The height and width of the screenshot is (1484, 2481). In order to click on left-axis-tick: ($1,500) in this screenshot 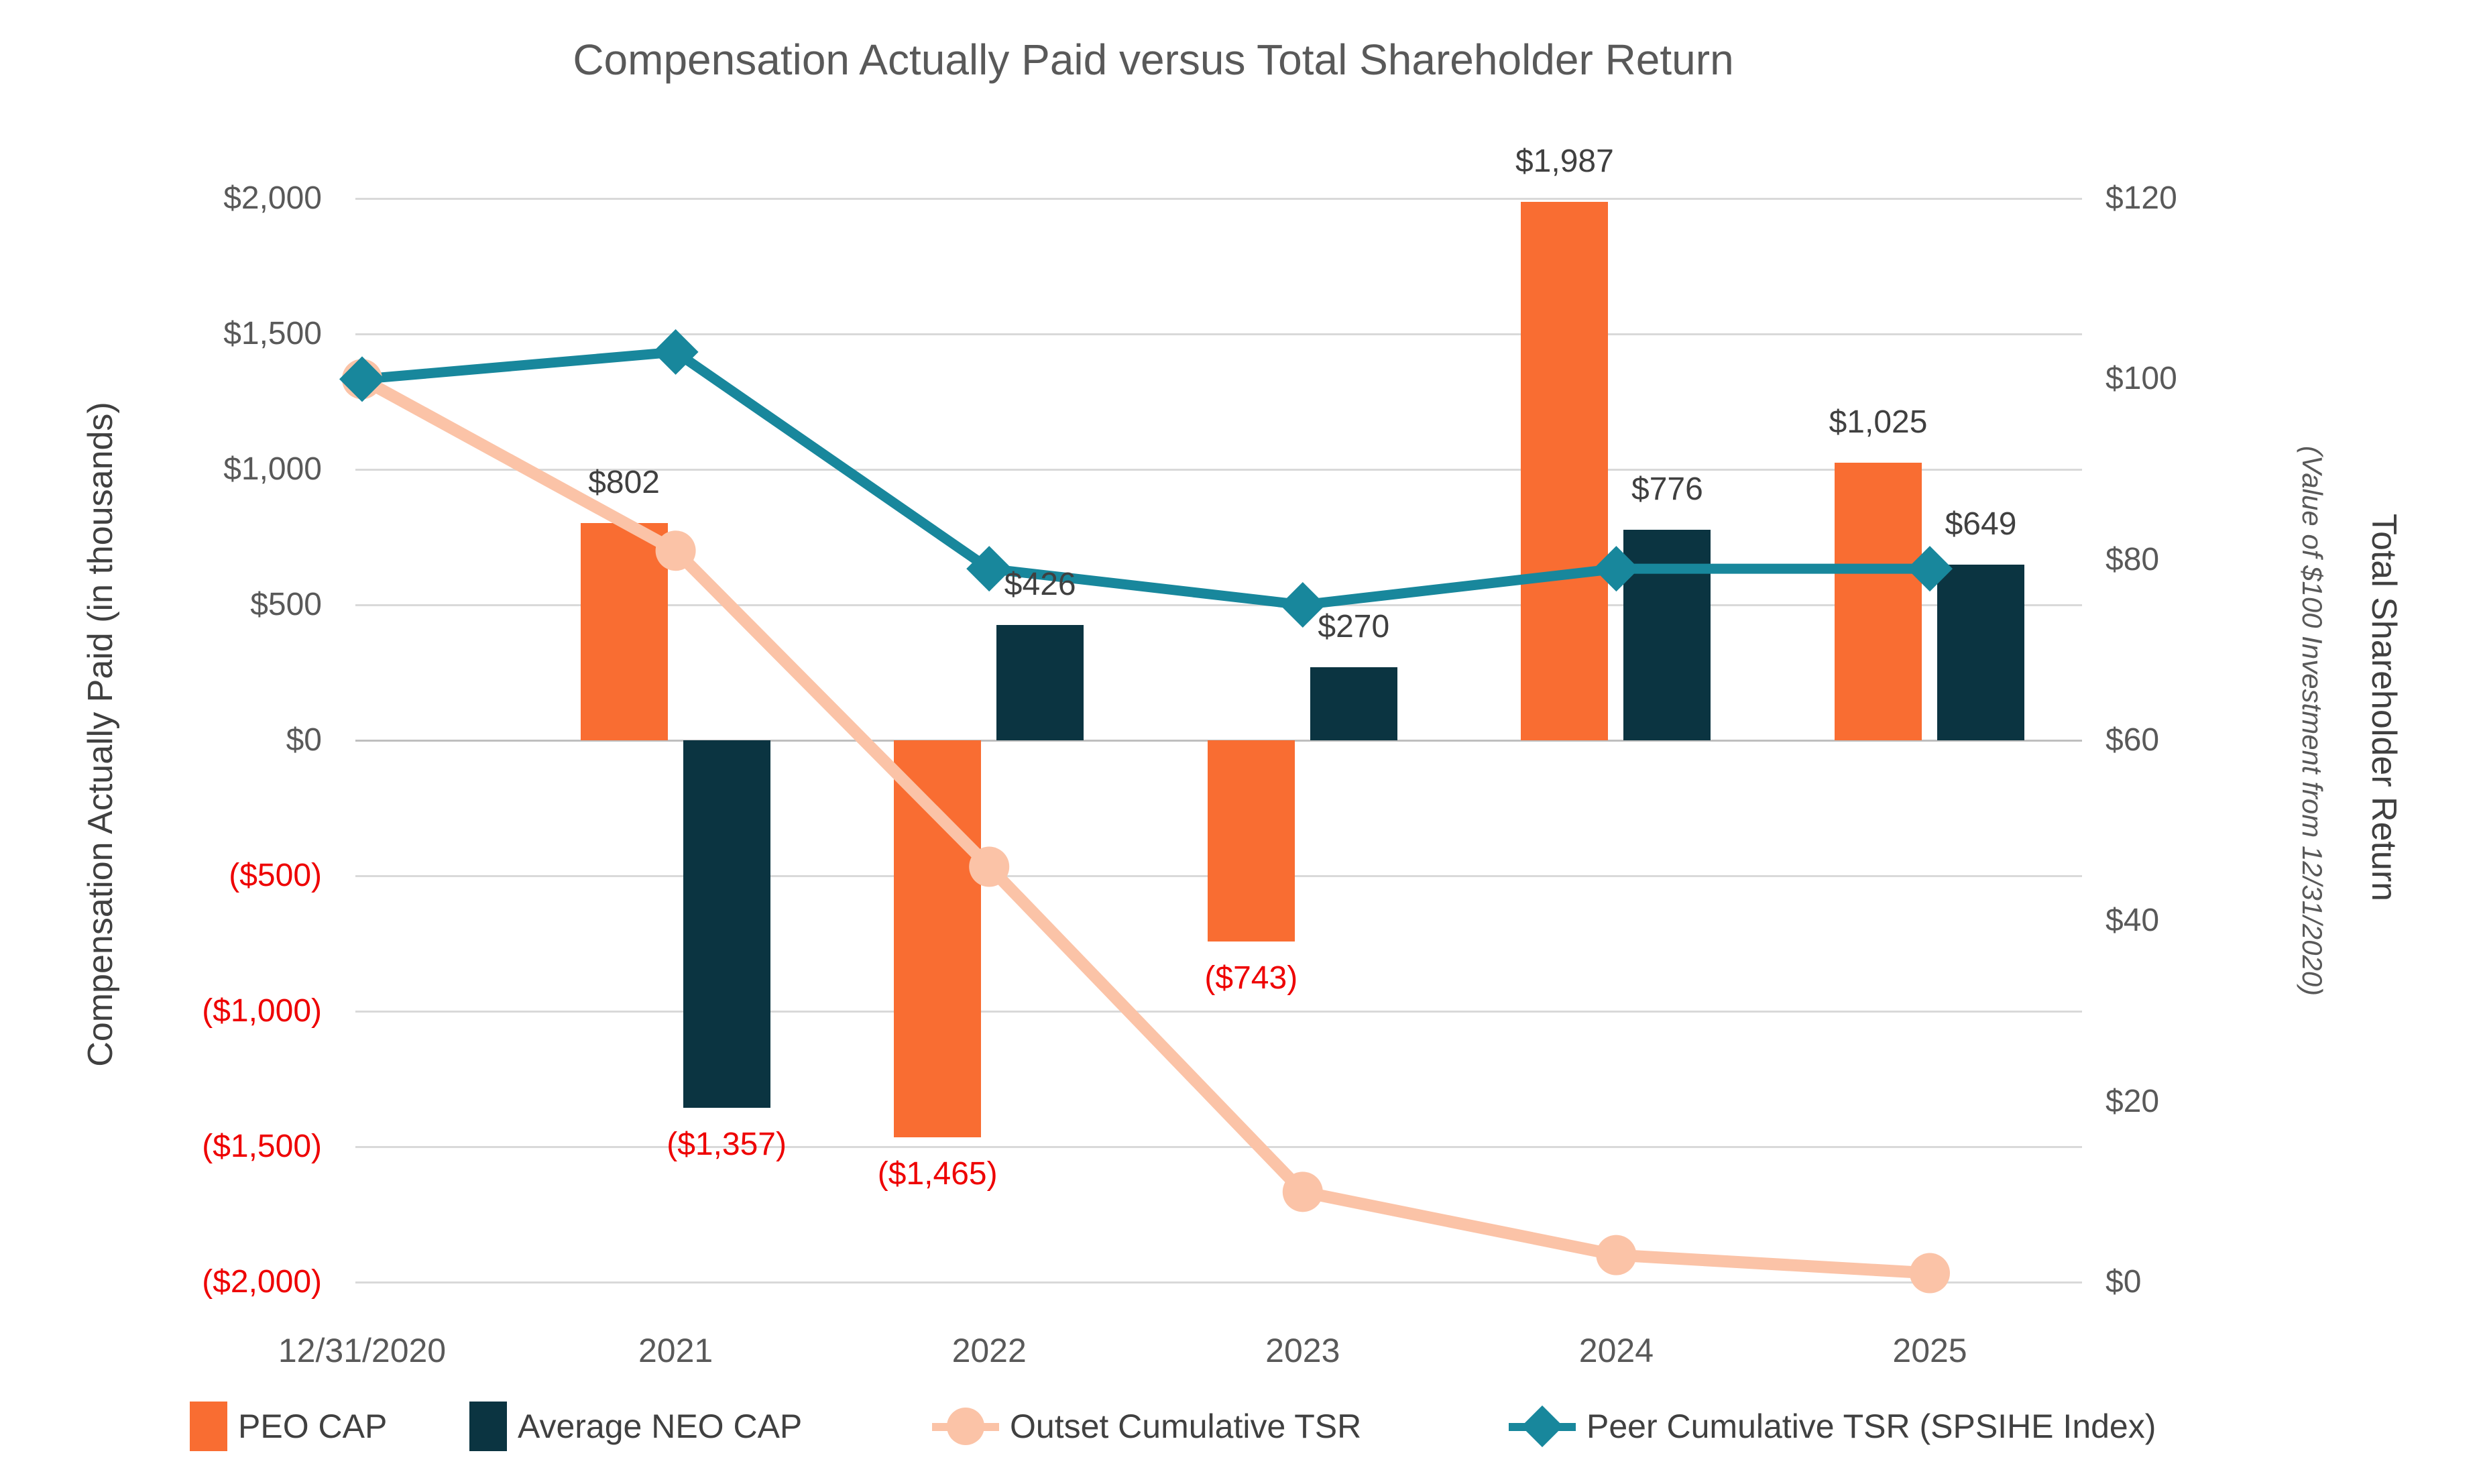, I will do `click(262, 1146)`.